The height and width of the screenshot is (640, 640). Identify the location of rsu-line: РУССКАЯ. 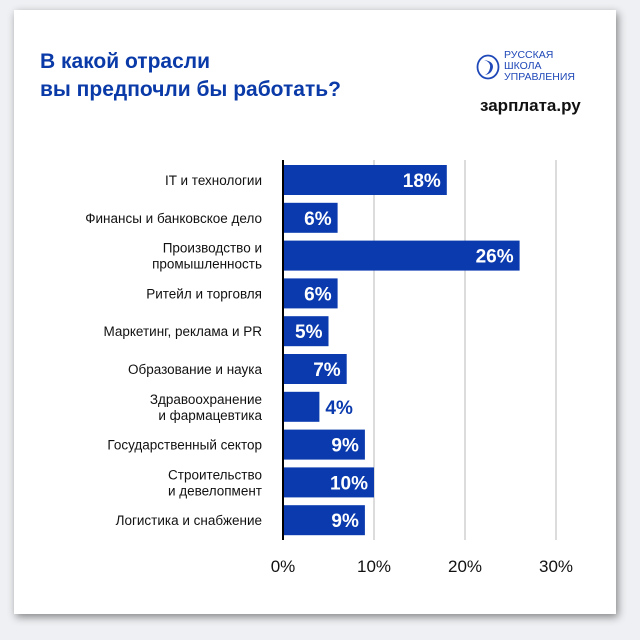
(529, 55).